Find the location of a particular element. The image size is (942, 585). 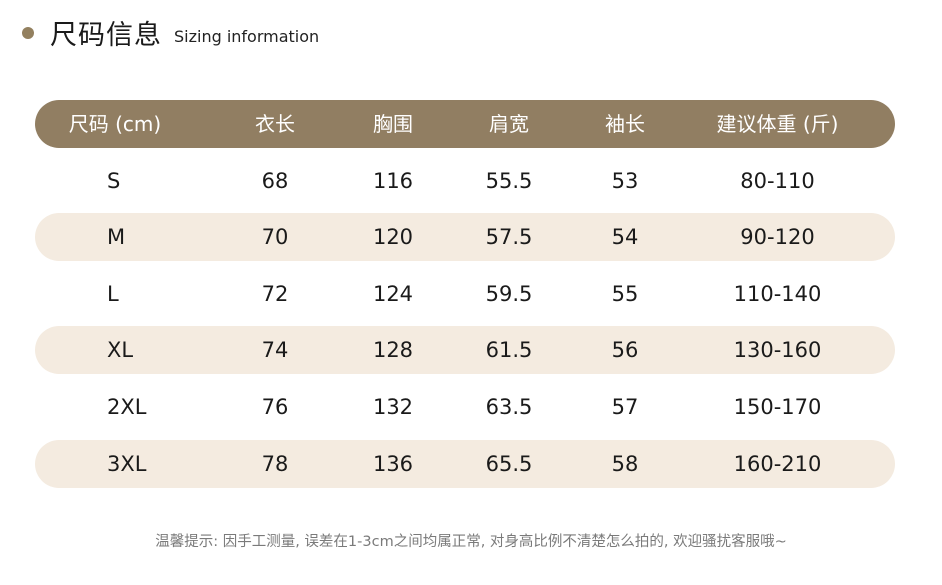

column-header: 衣长 is located at coordinates (275, 124).